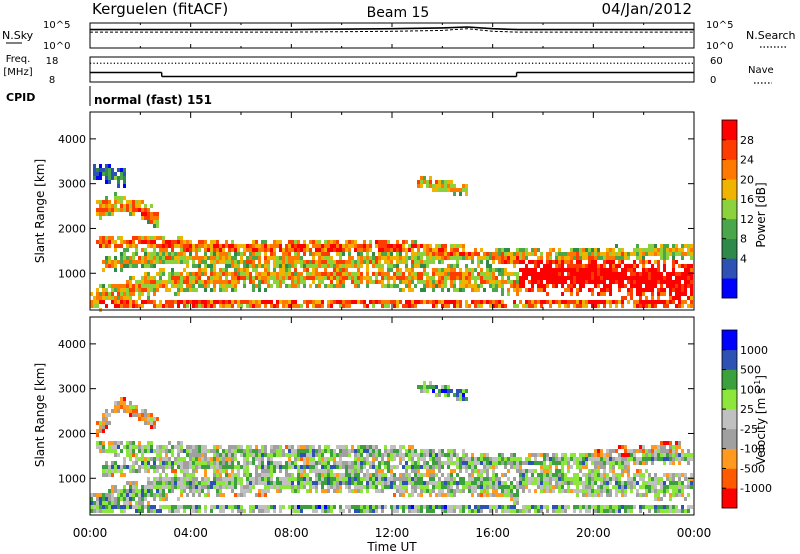  I want to click on noise-left-tick-bottom: 10^0, so click(56, 46).